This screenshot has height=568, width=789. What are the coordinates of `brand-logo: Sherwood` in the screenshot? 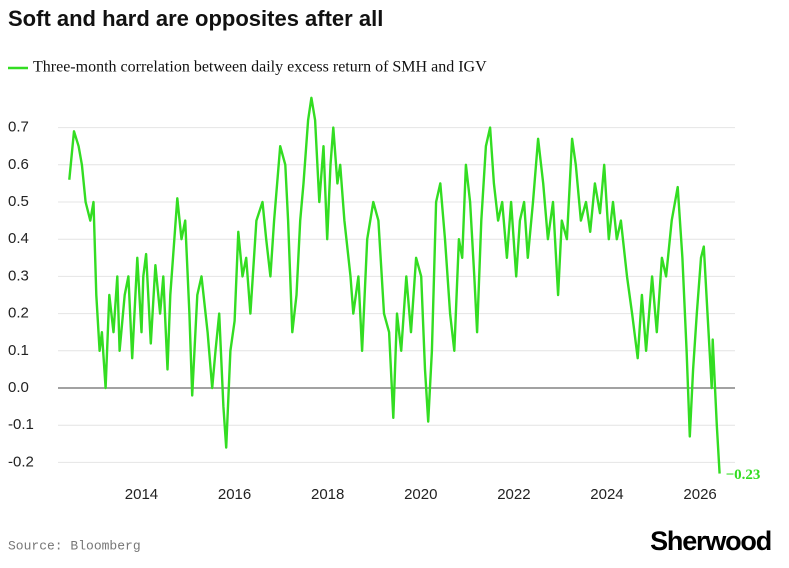 It's located at (710, 541).